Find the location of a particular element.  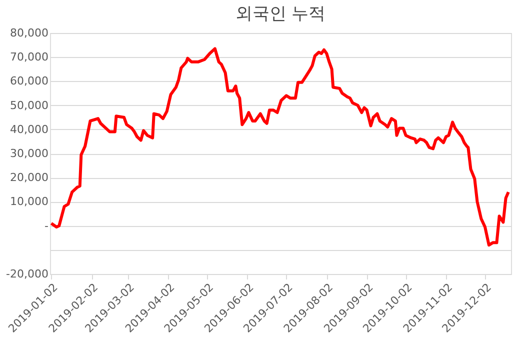

y-tick-label: 80,000 is located at coordinates (29, 33).